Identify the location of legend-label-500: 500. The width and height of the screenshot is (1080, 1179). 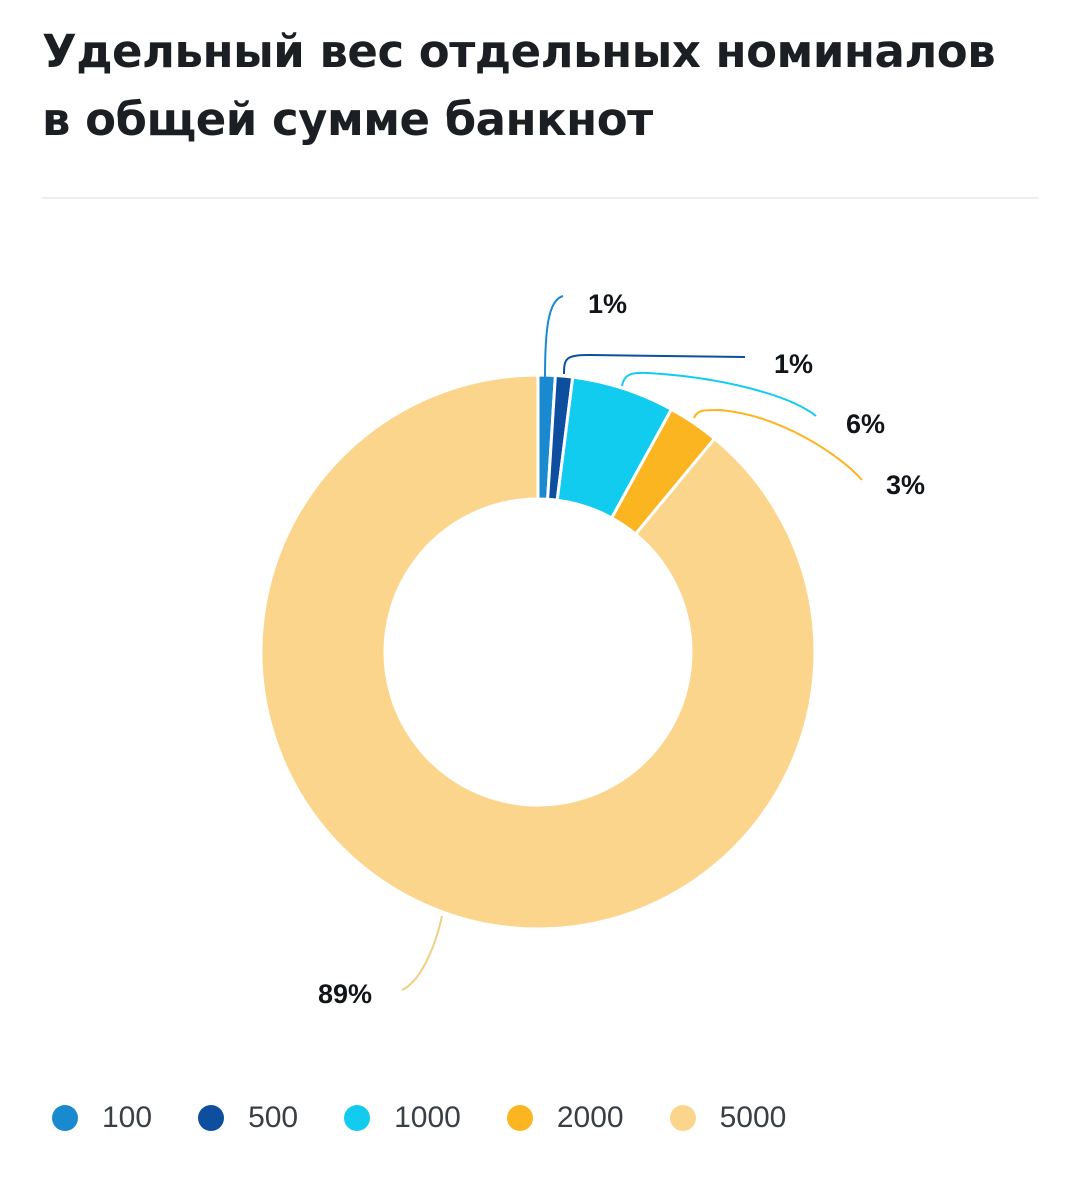
(273, 1117).